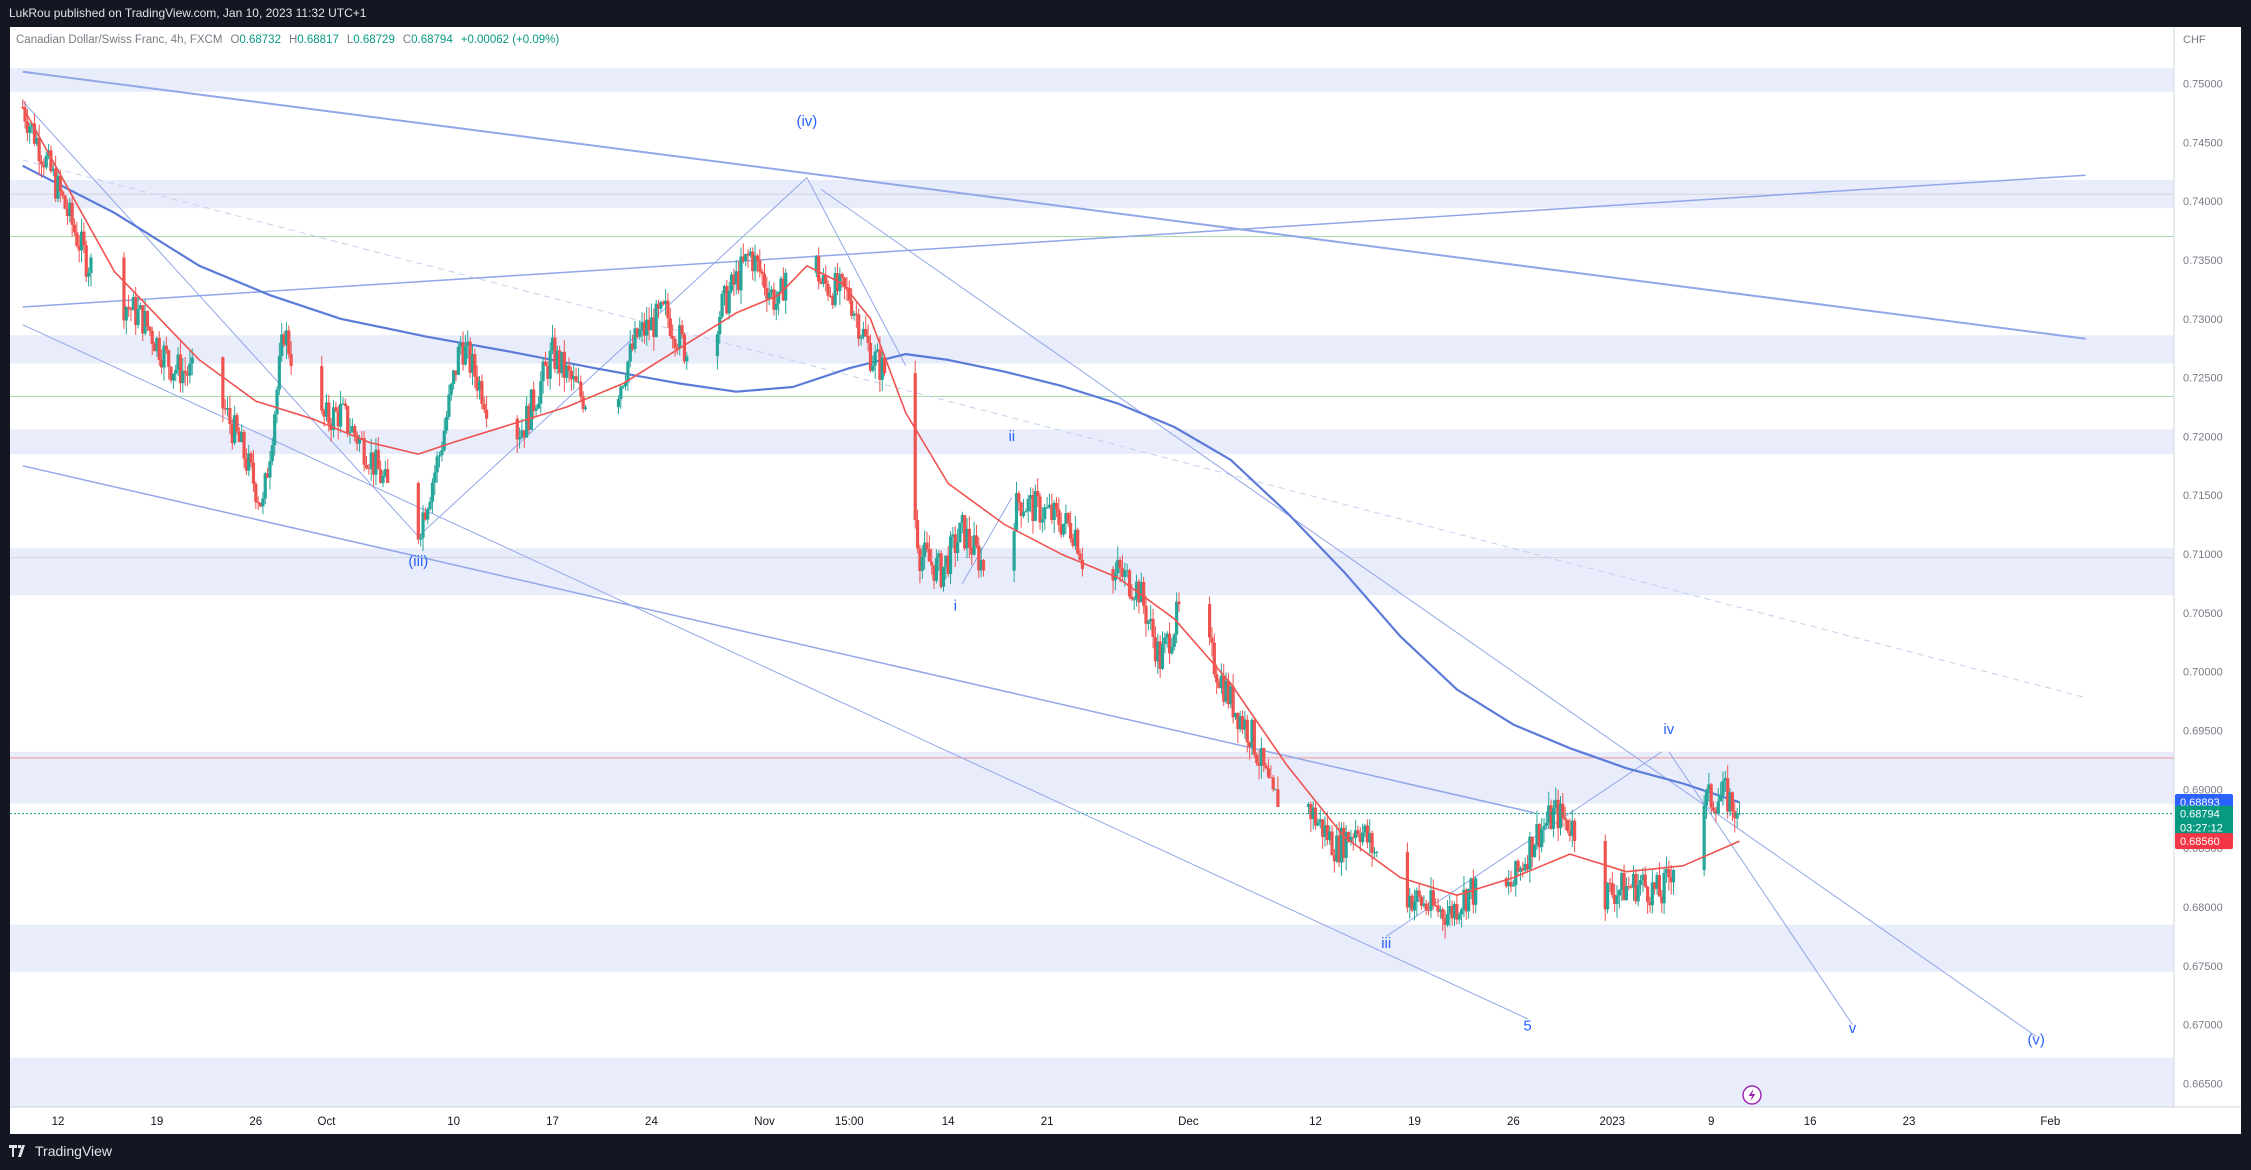 The height and width of the screenshot is (1170, 2251). Describe the element at coordinates (2203, 84) in the screenshot. I see `y-tick-label: 0.75000` at that location.